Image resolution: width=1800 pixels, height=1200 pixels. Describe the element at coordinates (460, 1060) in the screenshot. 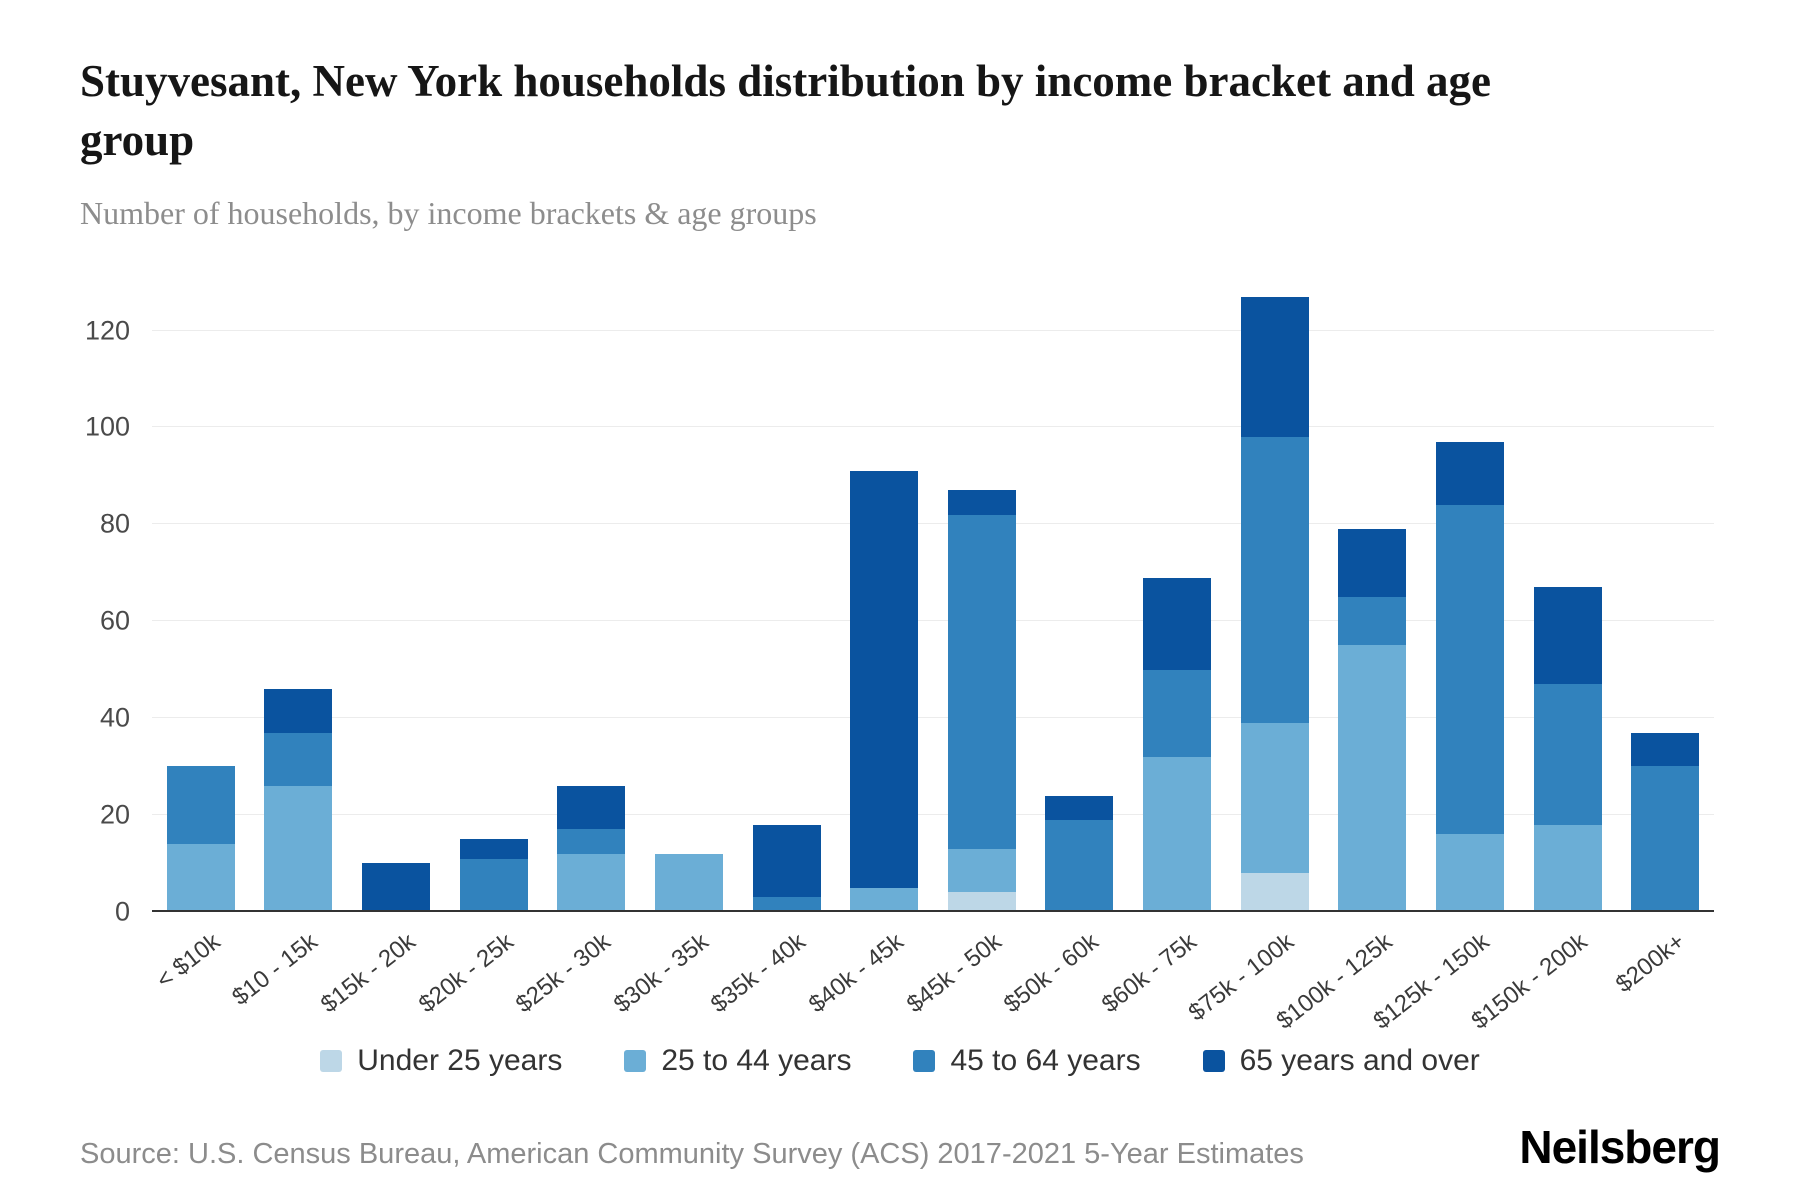

I see `legend-label: Under 25 years` at that location.